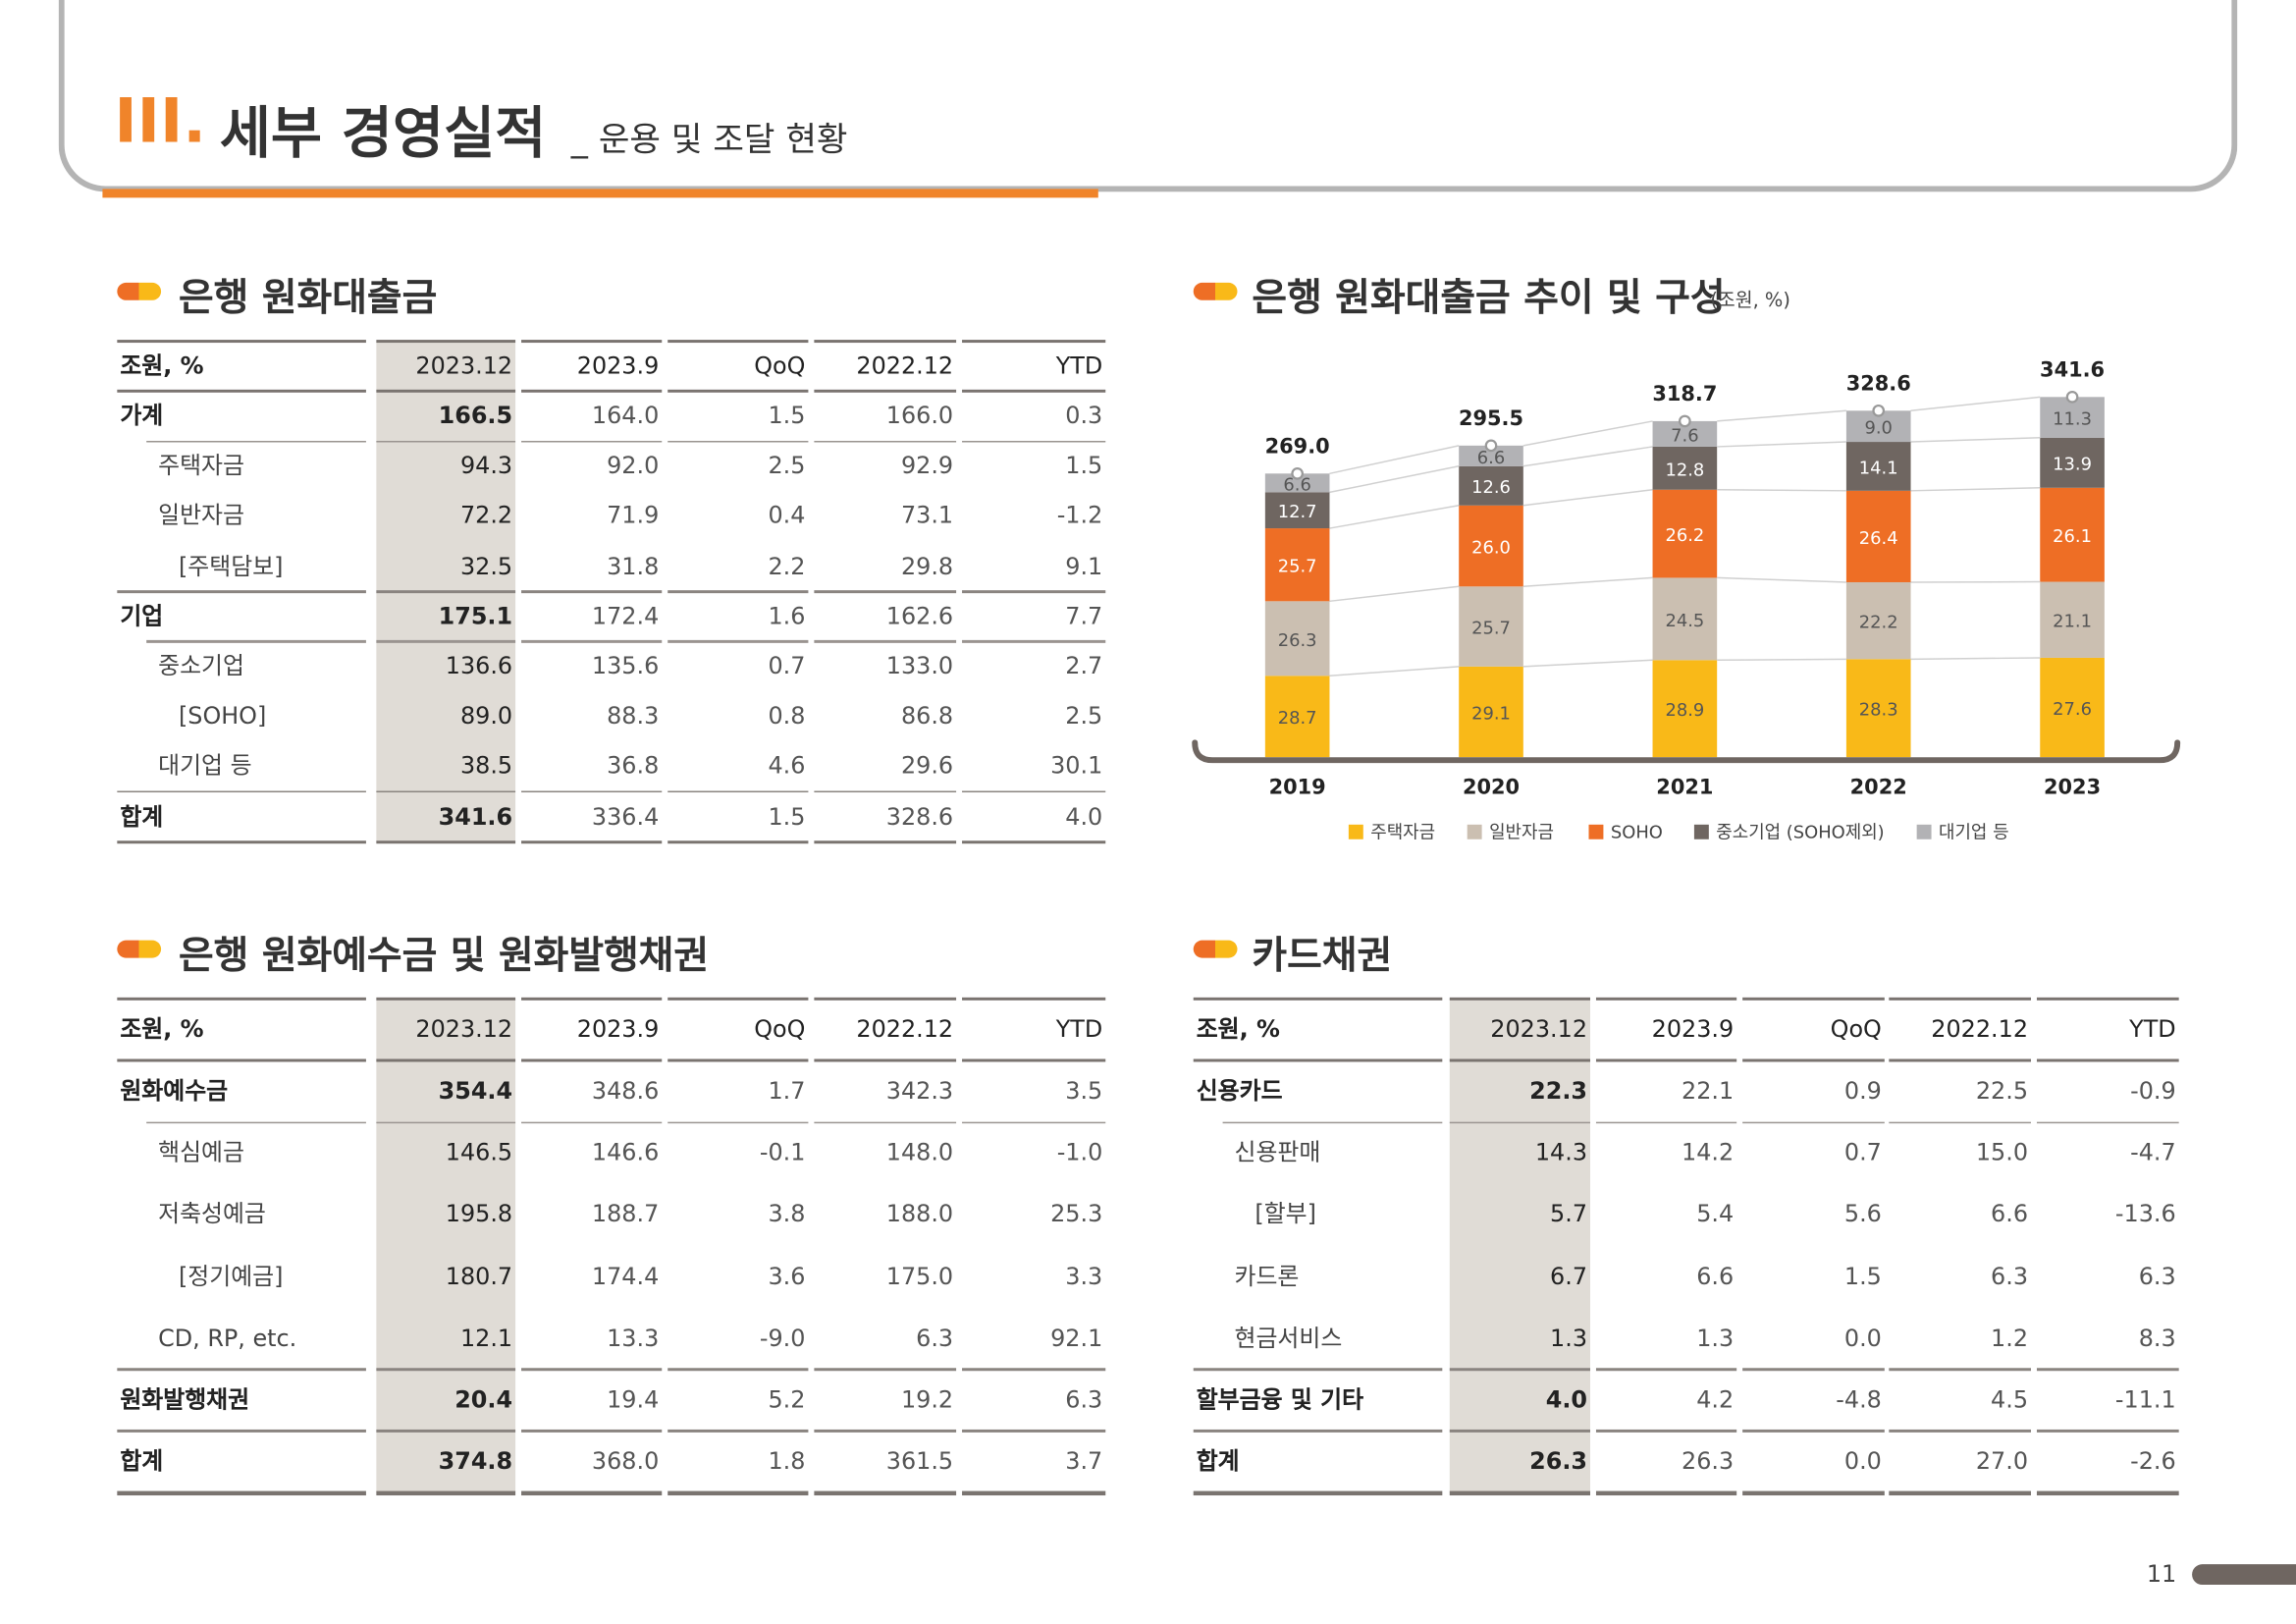  I want to click on cell-value: 3.6, so click(787, 1276).